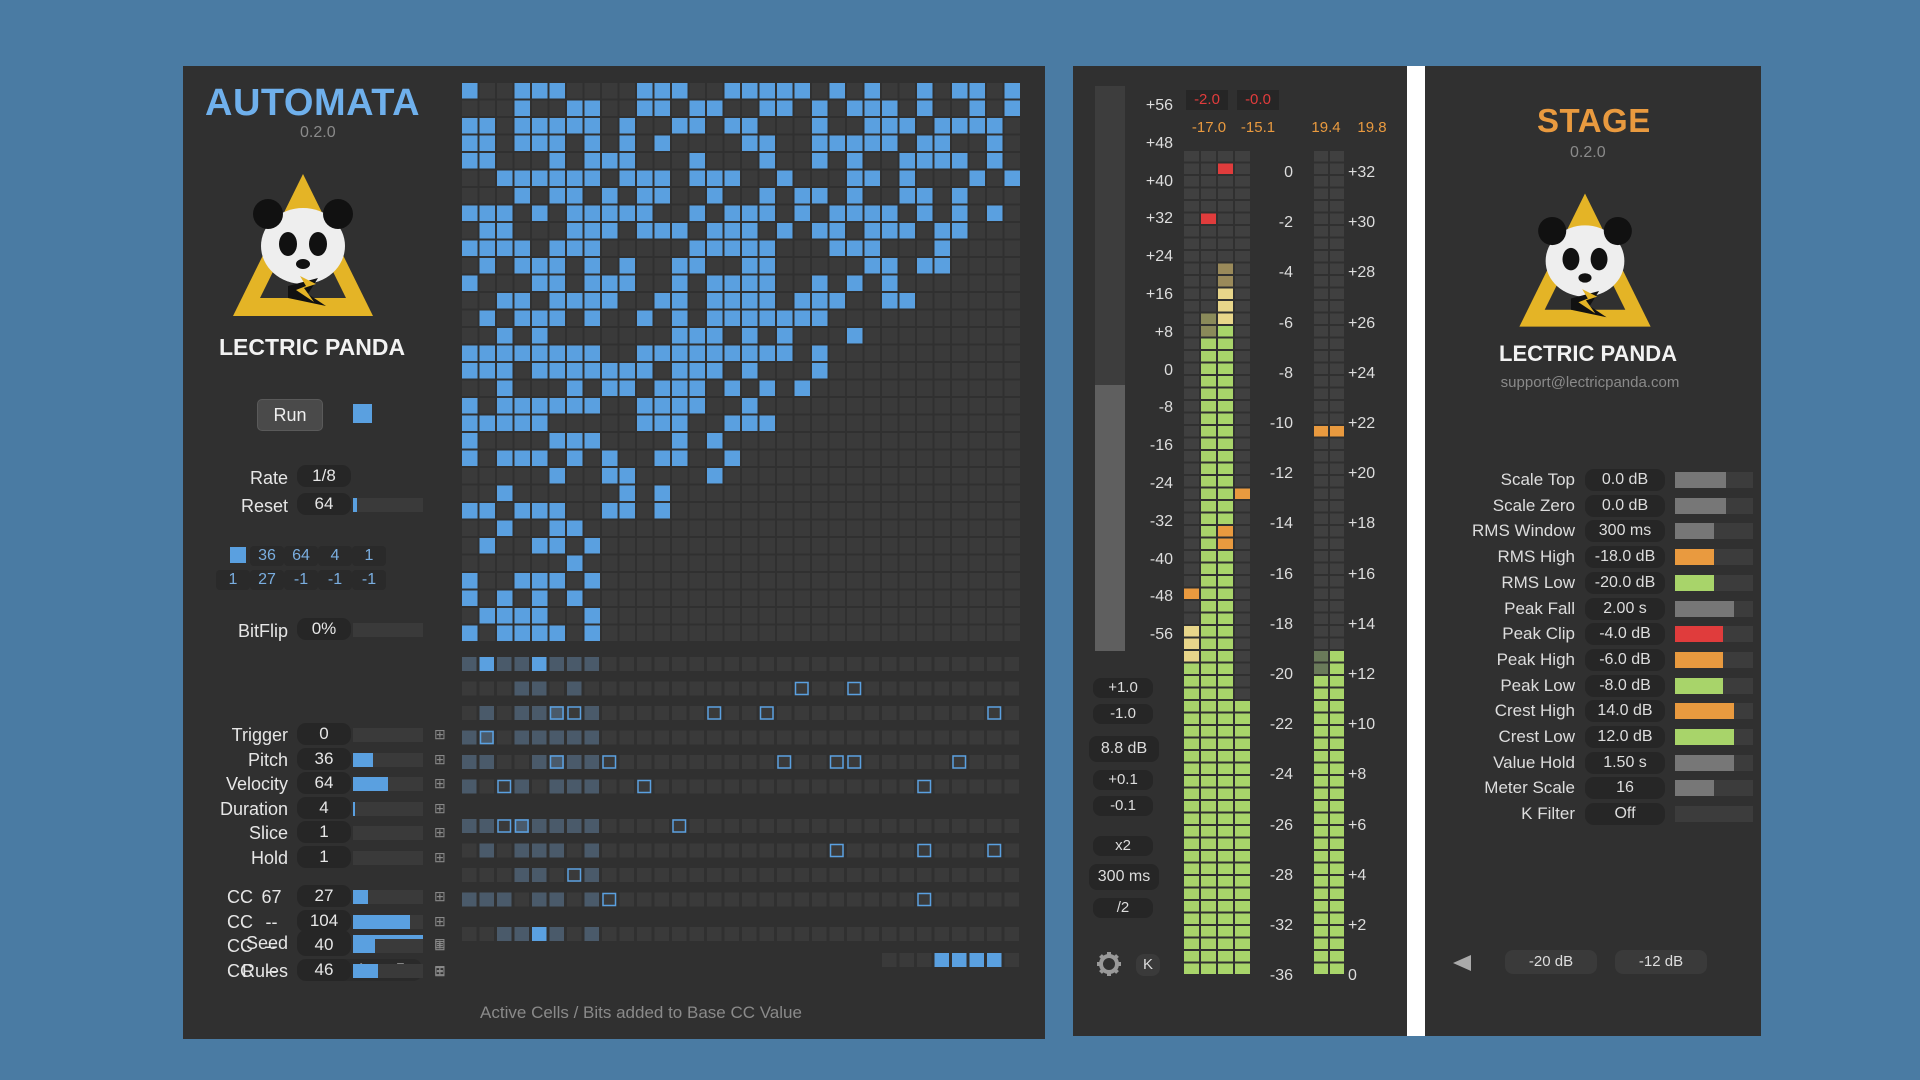 Image resolution: width=1920 pixels, height=1080 pixels. I want to click on param-slider, so click(388, 833).